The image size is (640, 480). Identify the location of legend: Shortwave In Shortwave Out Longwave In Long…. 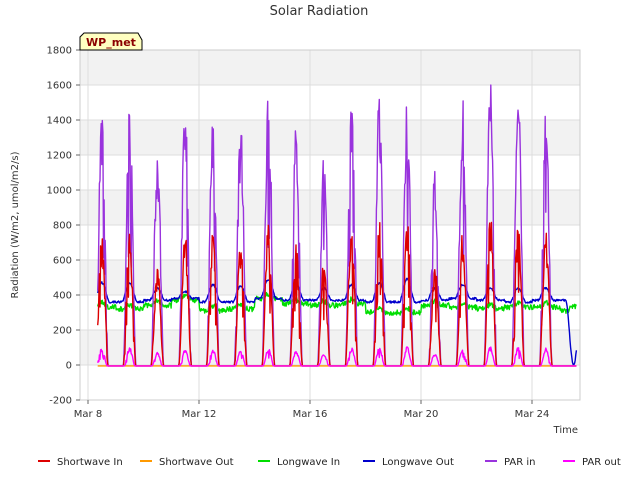
(329, 462).